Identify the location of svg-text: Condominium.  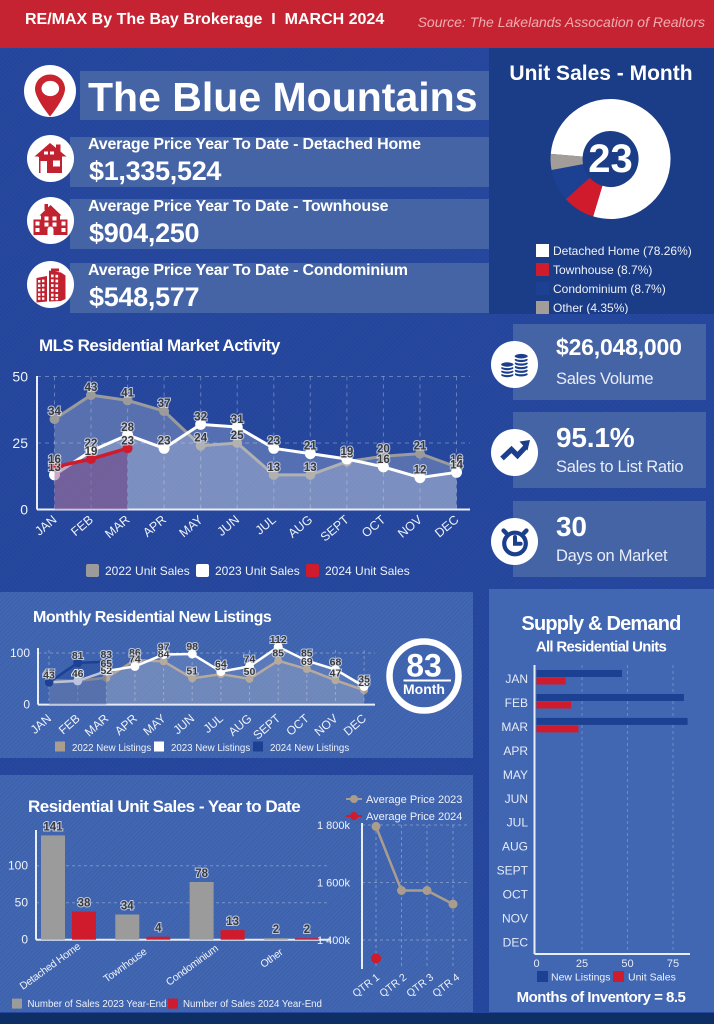
(192, 965).